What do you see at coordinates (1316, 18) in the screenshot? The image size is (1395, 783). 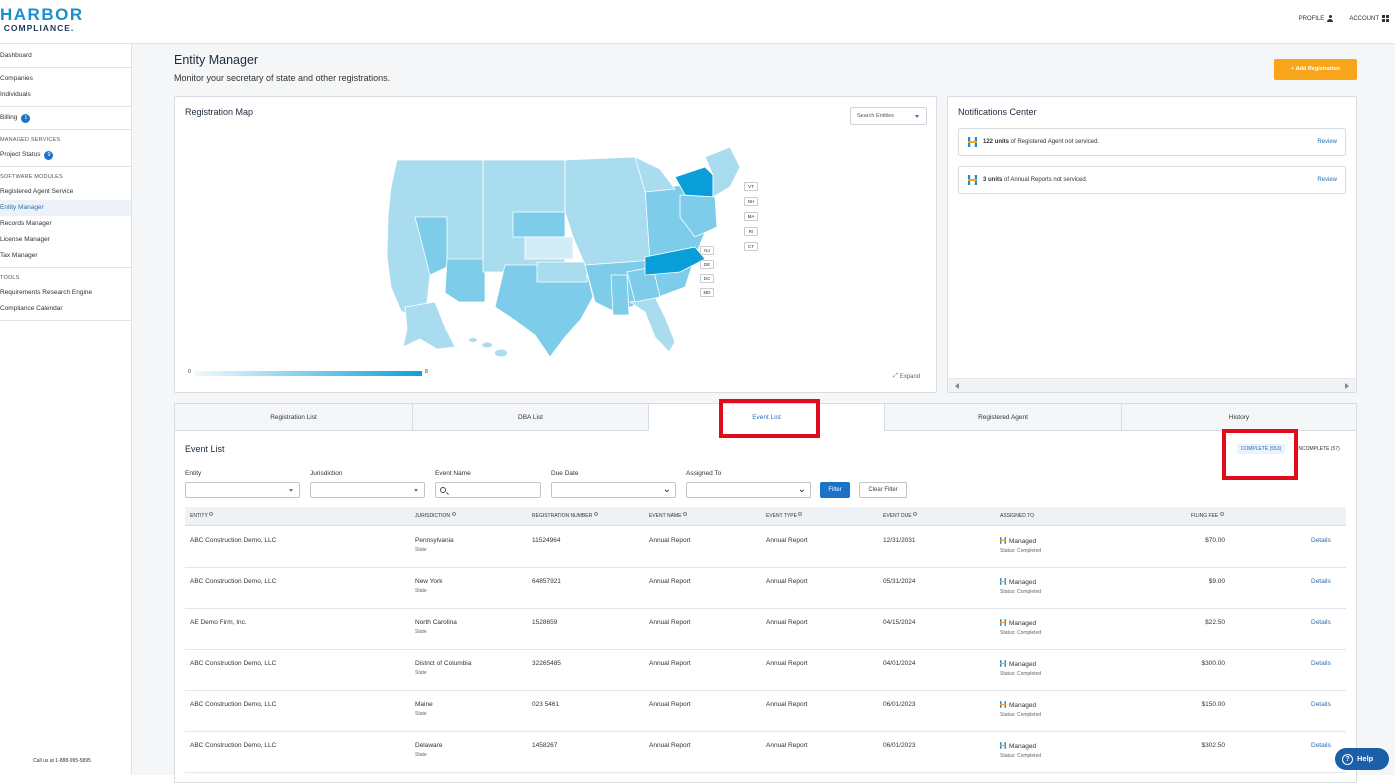 I see `profile-link: PROFILE` at bounding box center [1316, 18].